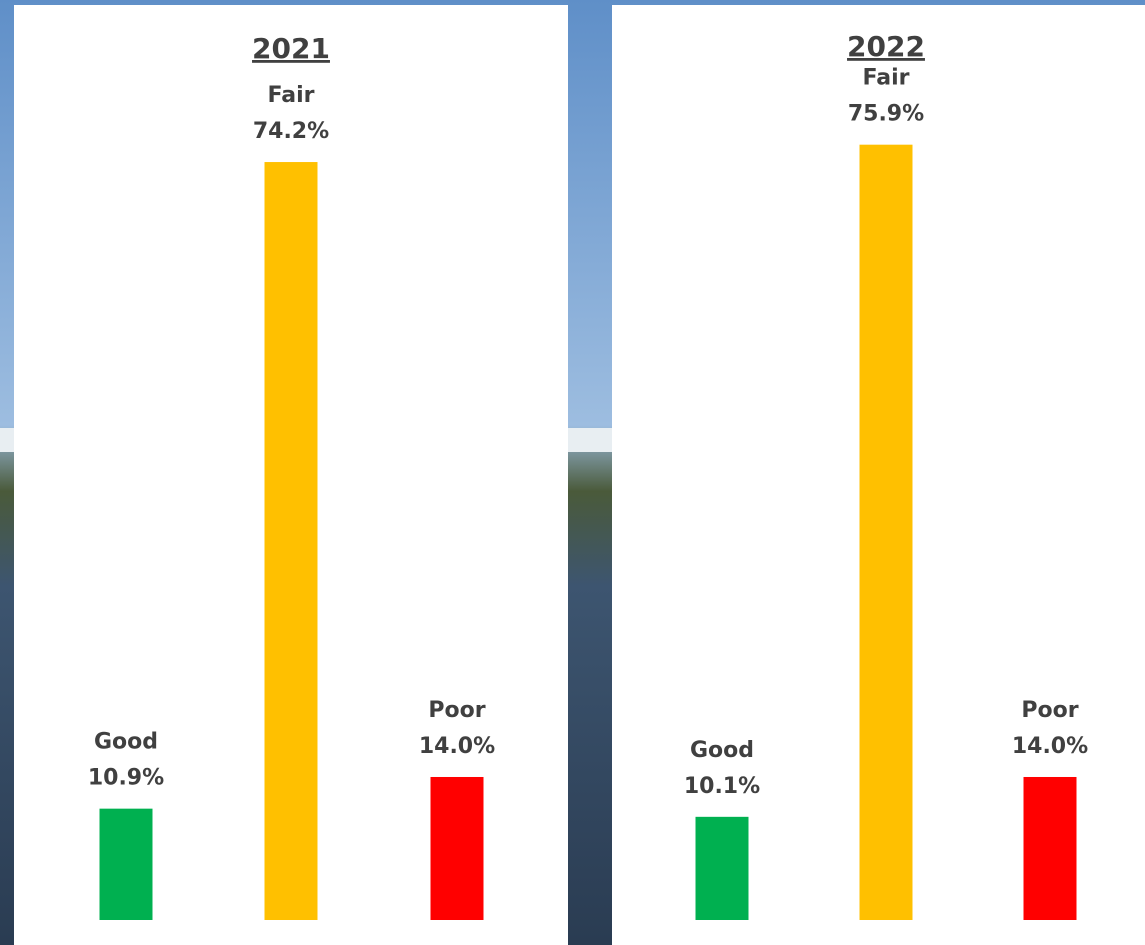 The image size is (1145, 945). What do you see at coordinates (886, 46) in the screenshot?
I see `chart-title: 2022` at bounding box center [886, 46].